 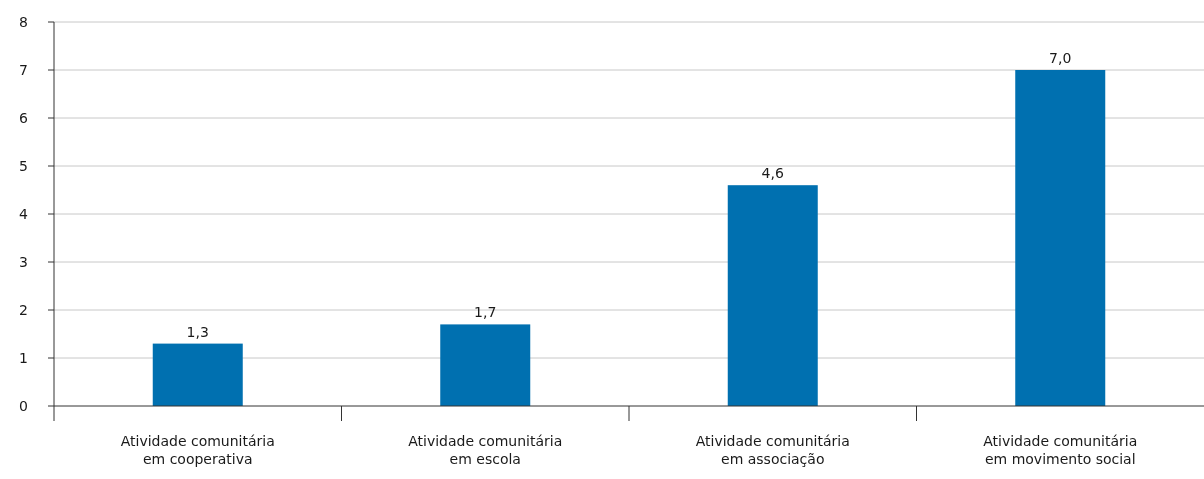 What do you see at coordinates (23, 165) in the screenshot?
I see `y-tick-label: 5` at bounding box center [23, 165].